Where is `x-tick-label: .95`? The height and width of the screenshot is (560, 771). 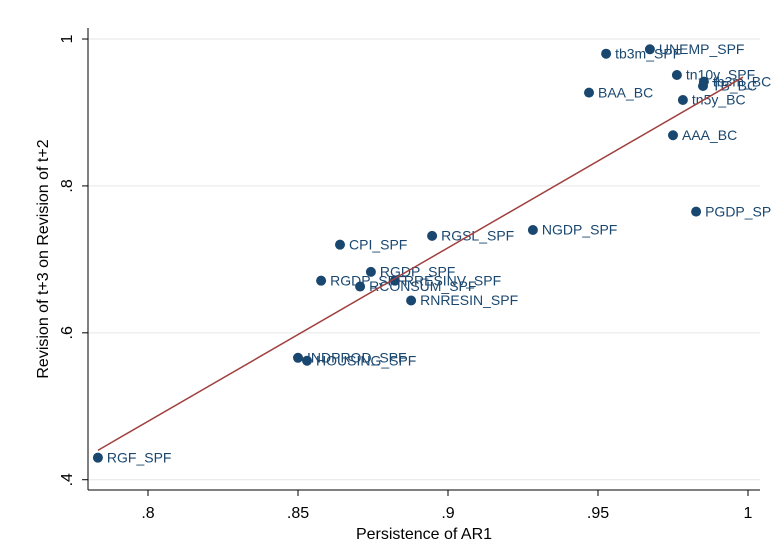
x-tick-label: .95 is located at coordinates (598, 513).